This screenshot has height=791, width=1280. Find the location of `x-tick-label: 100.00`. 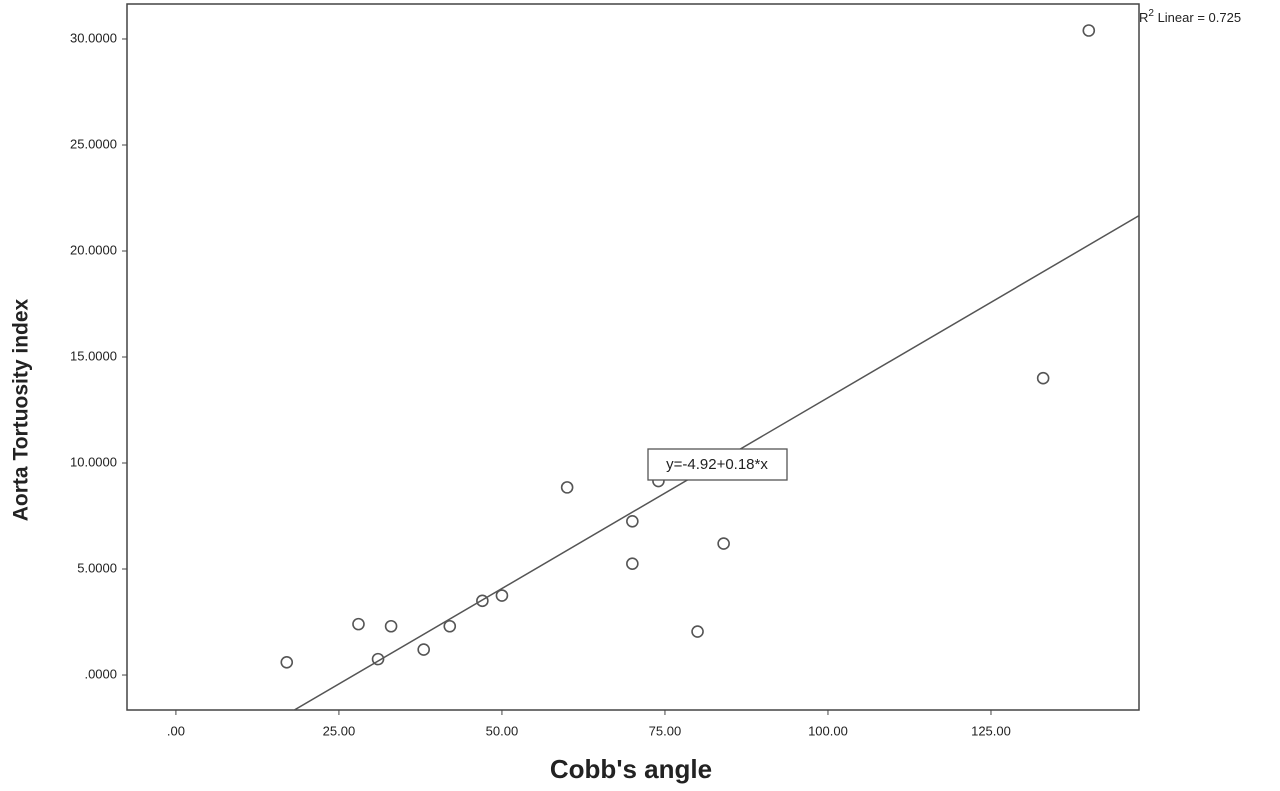

x-tick-label: 100.00 is located at coordinates (828, 730).